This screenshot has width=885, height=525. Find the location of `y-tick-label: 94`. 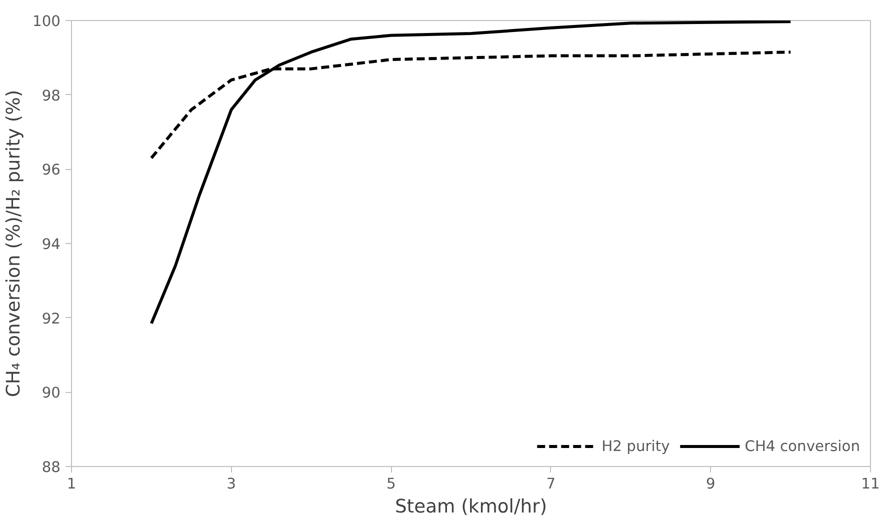

y-tick-label: 94 is located at coordinates (51, 244).